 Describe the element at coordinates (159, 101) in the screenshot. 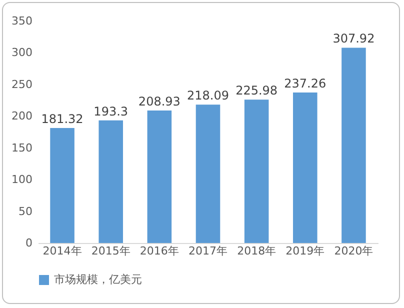

I see `data-label: 208.93` at that location.